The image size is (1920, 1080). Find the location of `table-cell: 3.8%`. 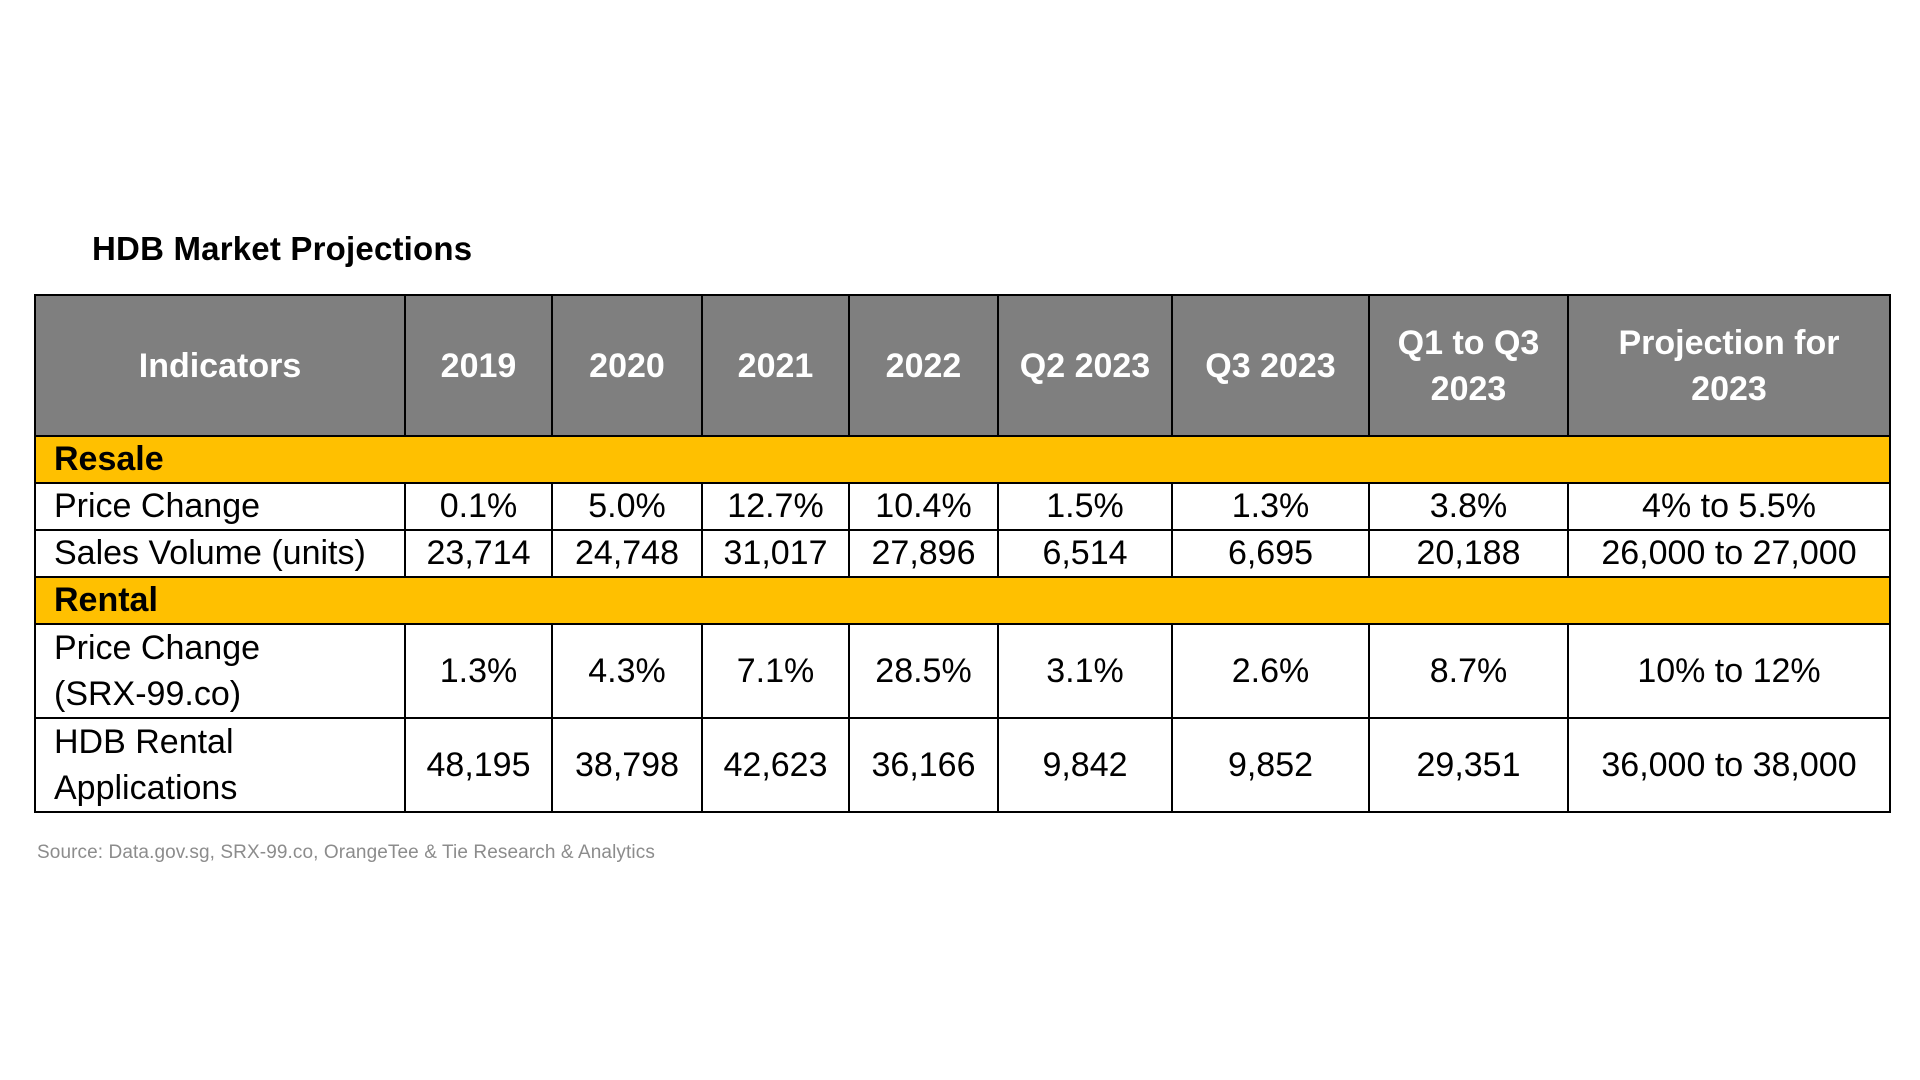

table-cell: 3.8% is located at coordinates (1468, 506).